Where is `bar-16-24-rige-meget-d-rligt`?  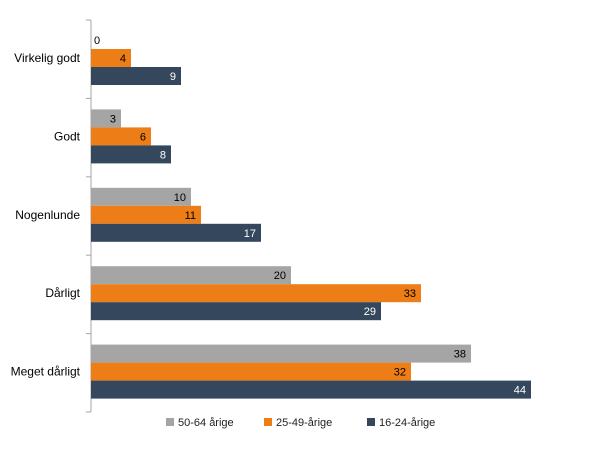
bar-16-24-rige-meget-d-rligt is located at coordinates (311, 389).